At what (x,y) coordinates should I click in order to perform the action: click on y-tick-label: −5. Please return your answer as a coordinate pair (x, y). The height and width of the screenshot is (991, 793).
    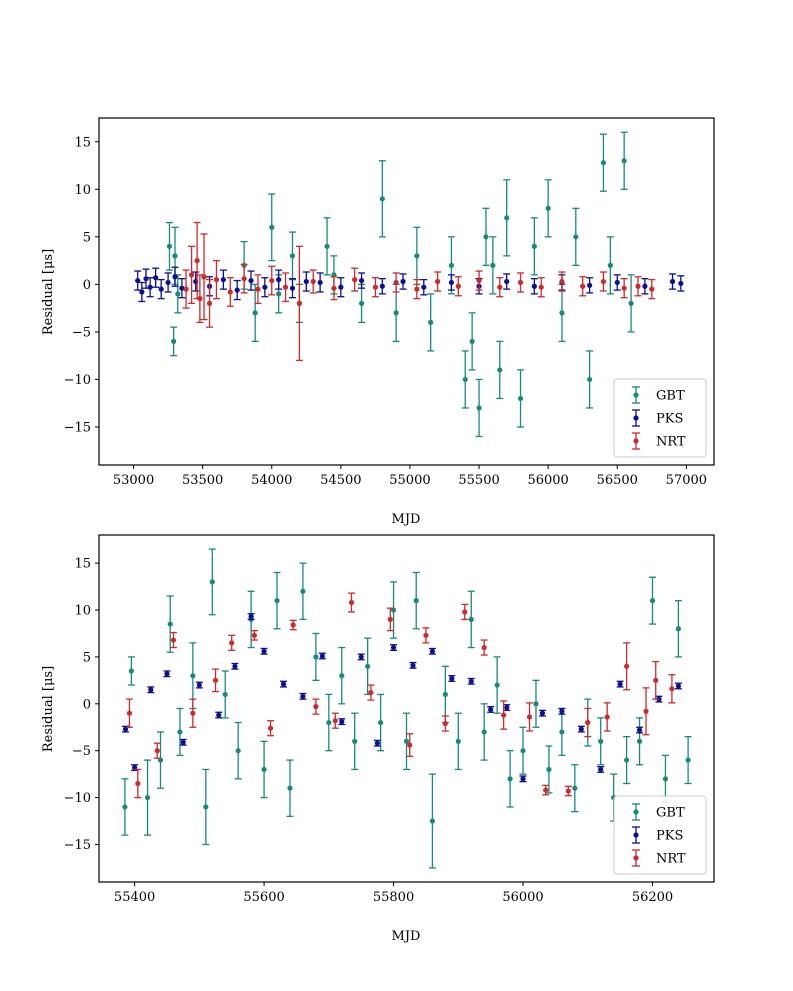
    Looking at the image, I should click on (81, 751).